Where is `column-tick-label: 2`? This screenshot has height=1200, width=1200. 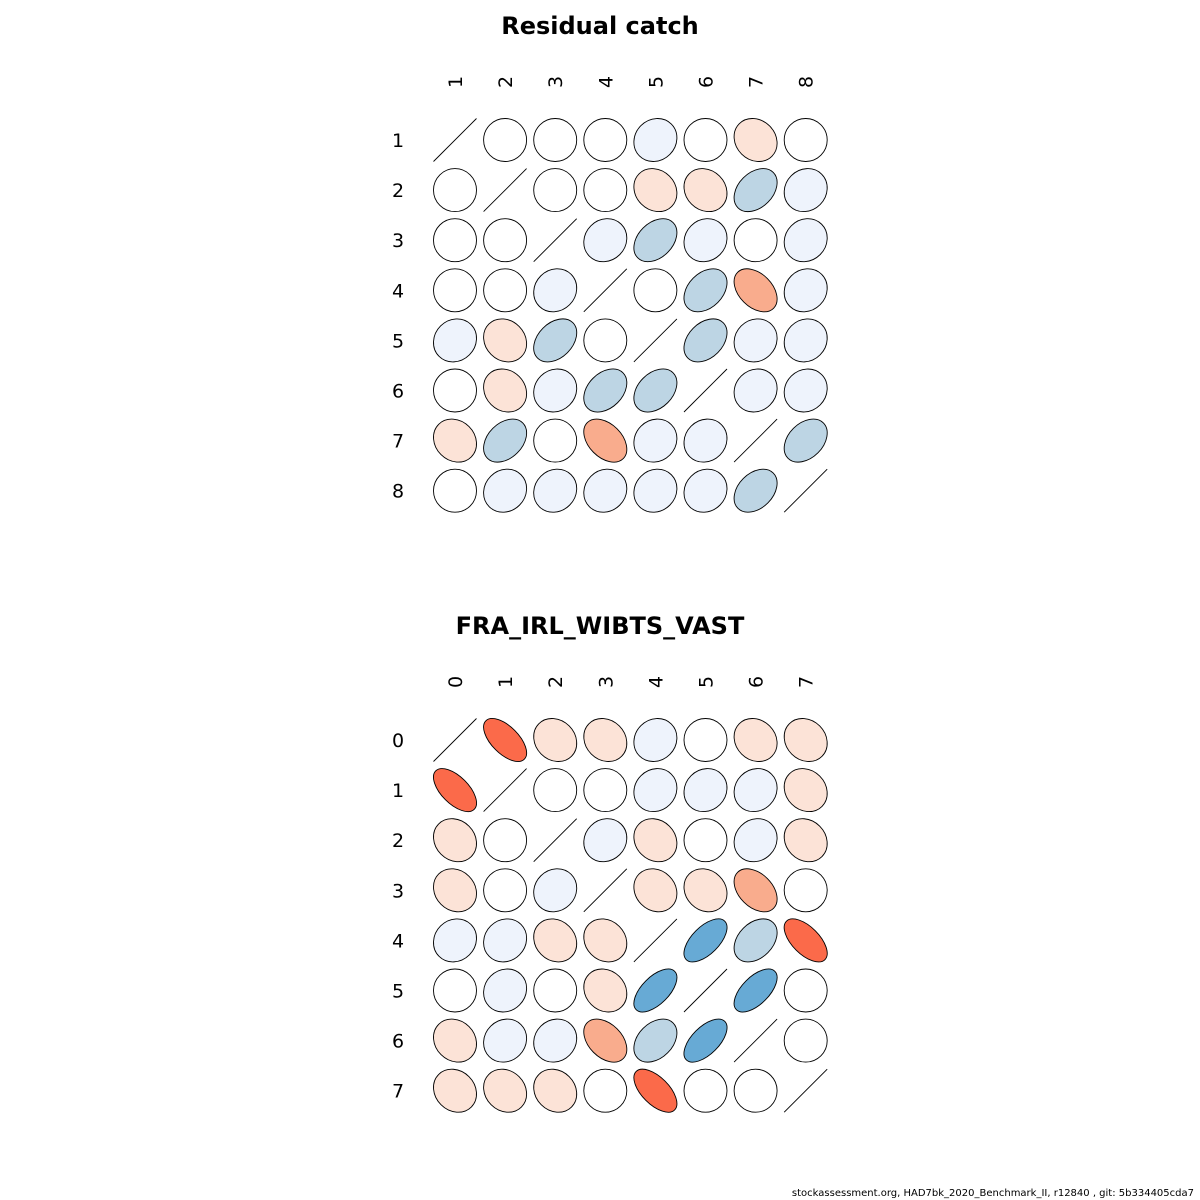 column-tick-label: 2 is located at coordinates (506, 82).